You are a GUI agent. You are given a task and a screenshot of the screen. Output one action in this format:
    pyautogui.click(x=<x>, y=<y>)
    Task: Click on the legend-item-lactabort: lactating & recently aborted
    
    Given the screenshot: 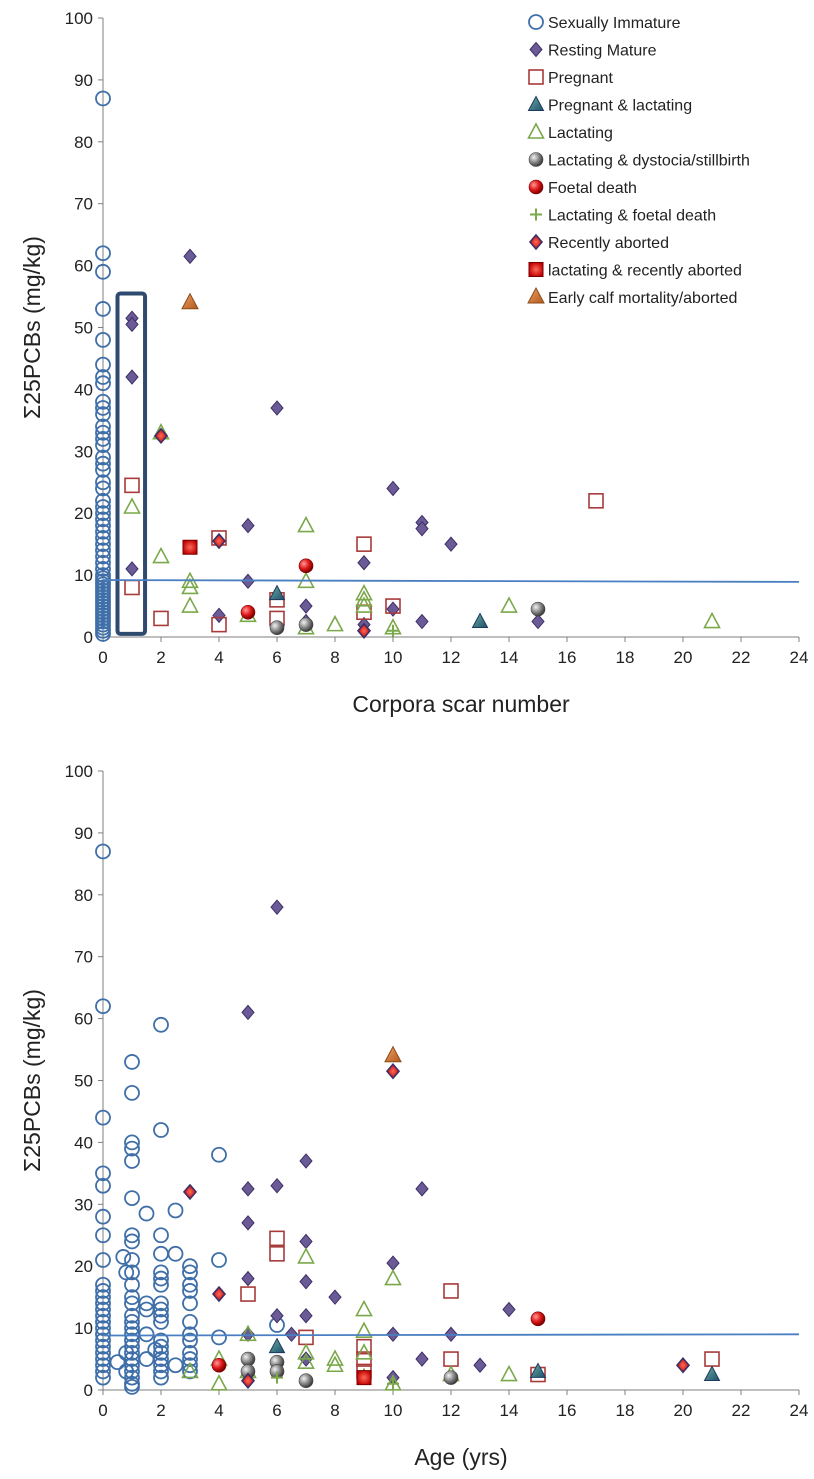 What is the action you would take?
    pyautogui.click(x=635, y=271)
    